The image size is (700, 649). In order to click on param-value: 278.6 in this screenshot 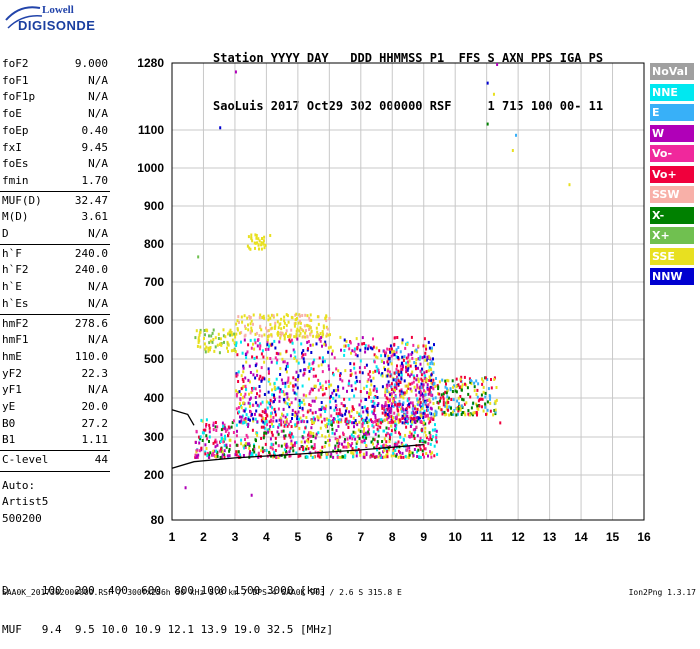, I will do `click(91, 323)`.